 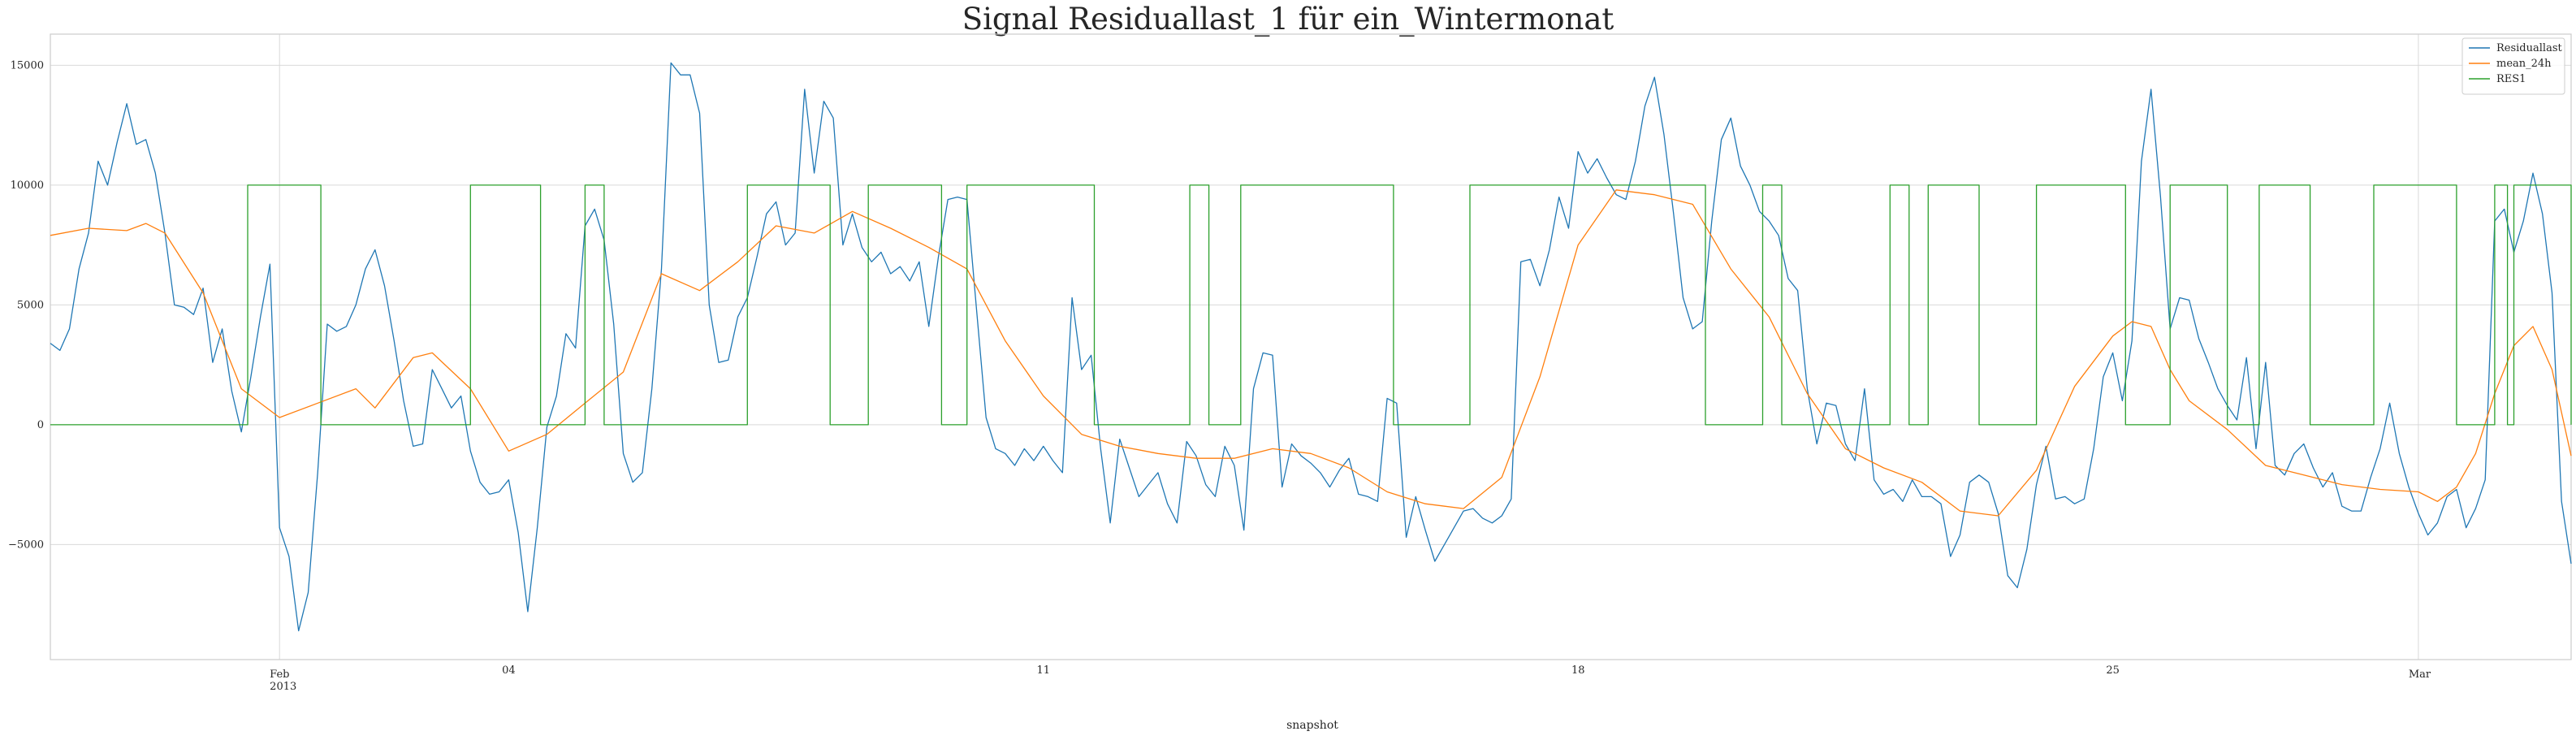 I want to click on x-tick-label: 25, so click(x=2113, y=670).